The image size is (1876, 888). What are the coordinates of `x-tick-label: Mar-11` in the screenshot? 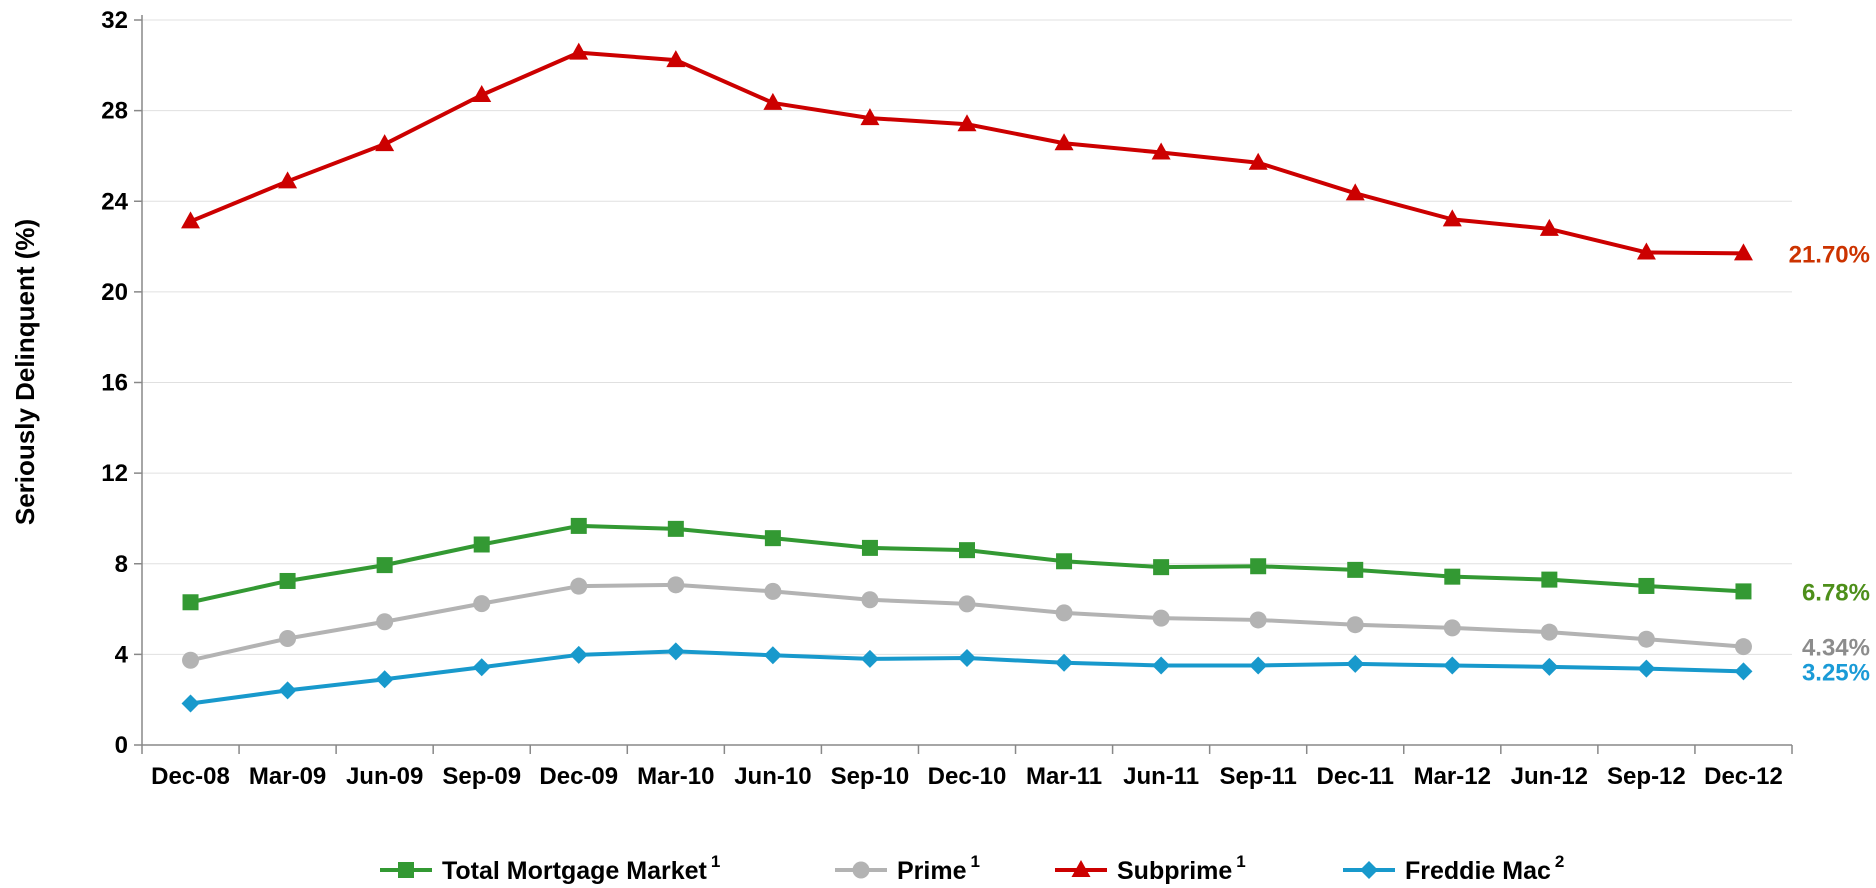 It's located at (1064, 776).